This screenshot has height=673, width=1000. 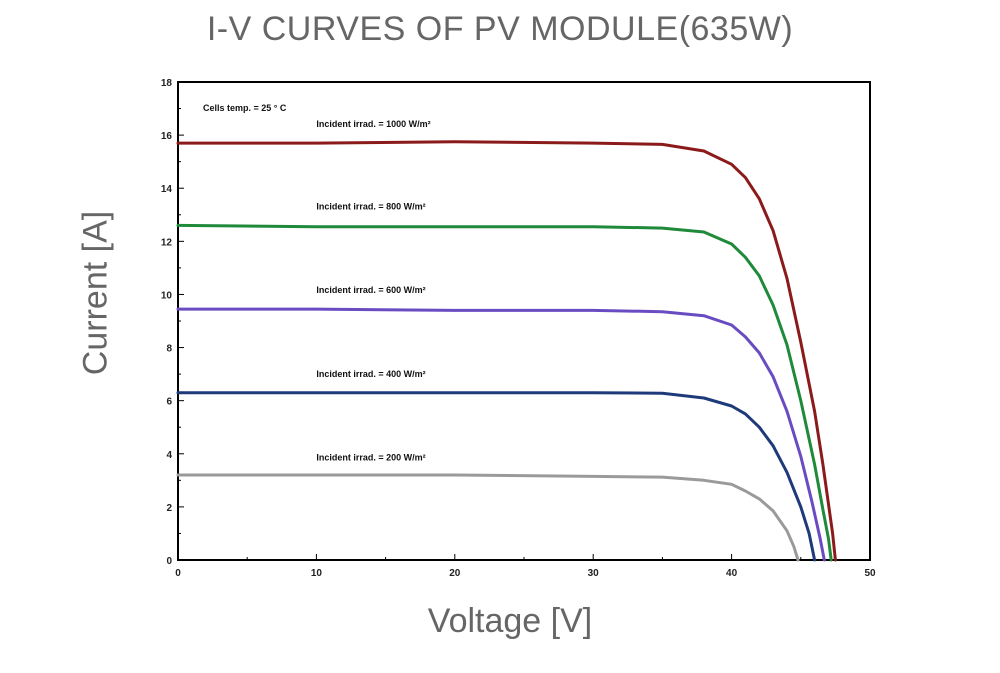 What do you see at coordinates (370, 457) in the screenshot?
I see `series-label: Incident irrad. = 200 W/m²` at bounding box center [370, 457].